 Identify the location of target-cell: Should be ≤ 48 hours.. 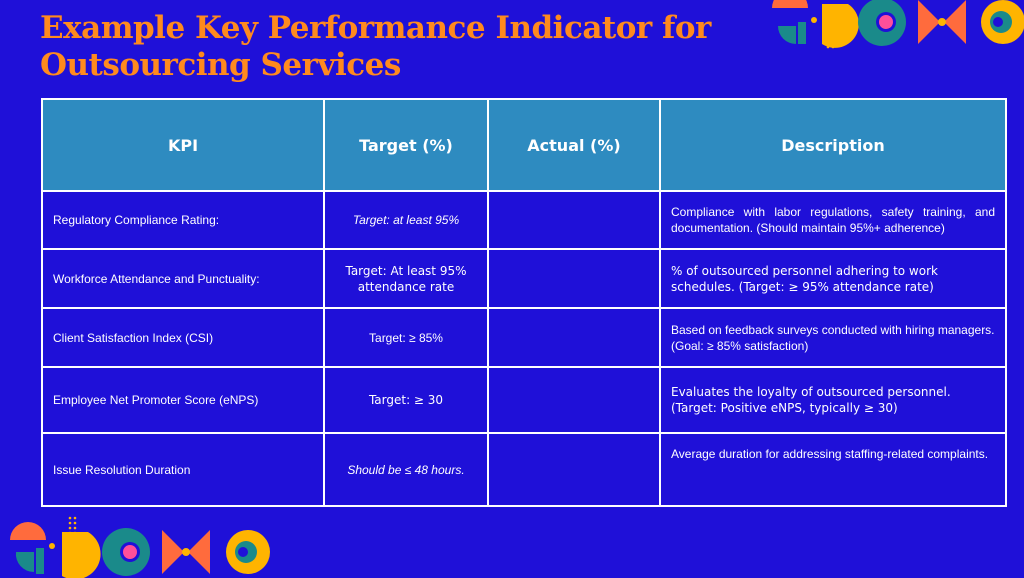
(406, 469).